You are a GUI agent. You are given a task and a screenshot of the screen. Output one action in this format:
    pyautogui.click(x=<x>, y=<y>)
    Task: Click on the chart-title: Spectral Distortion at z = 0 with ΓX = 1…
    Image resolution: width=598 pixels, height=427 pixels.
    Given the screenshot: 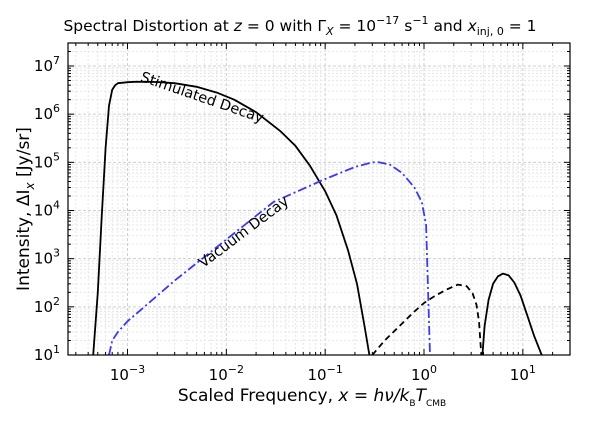 What is the action you would take?
    pyautogui.click(x=299, y=26)
    